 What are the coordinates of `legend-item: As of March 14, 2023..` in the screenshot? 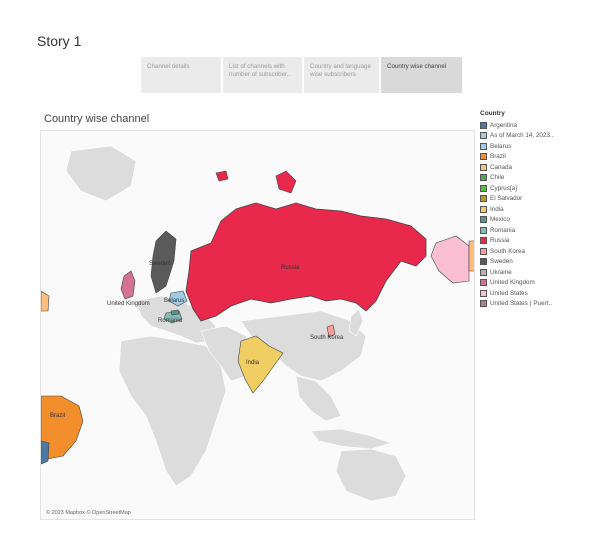 It's located at (527, 136).